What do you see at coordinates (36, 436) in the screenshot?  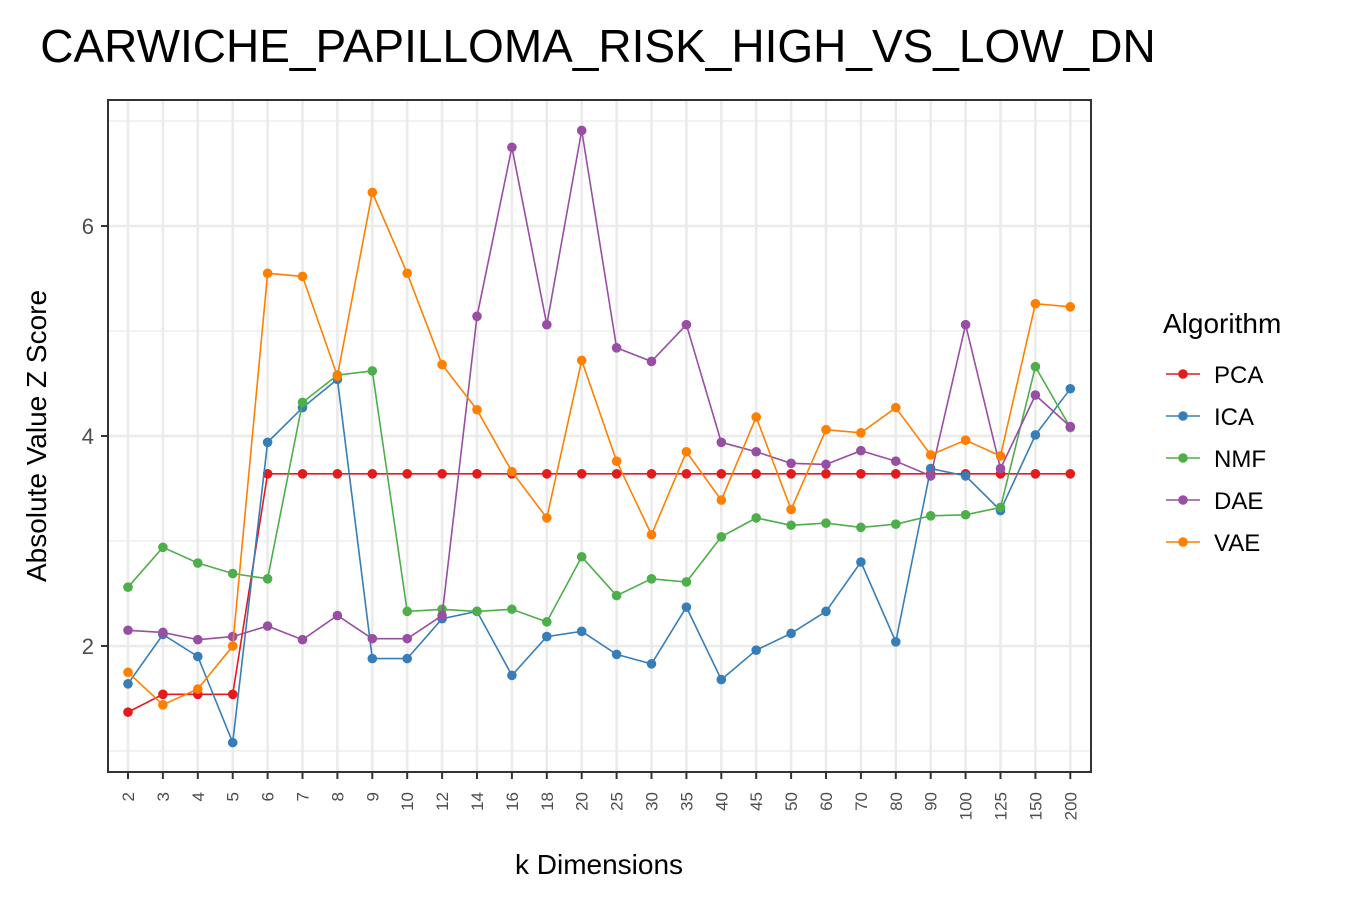 I see `y-axis-title: Absolute Value Z Score` at bounding box center [36, 436].